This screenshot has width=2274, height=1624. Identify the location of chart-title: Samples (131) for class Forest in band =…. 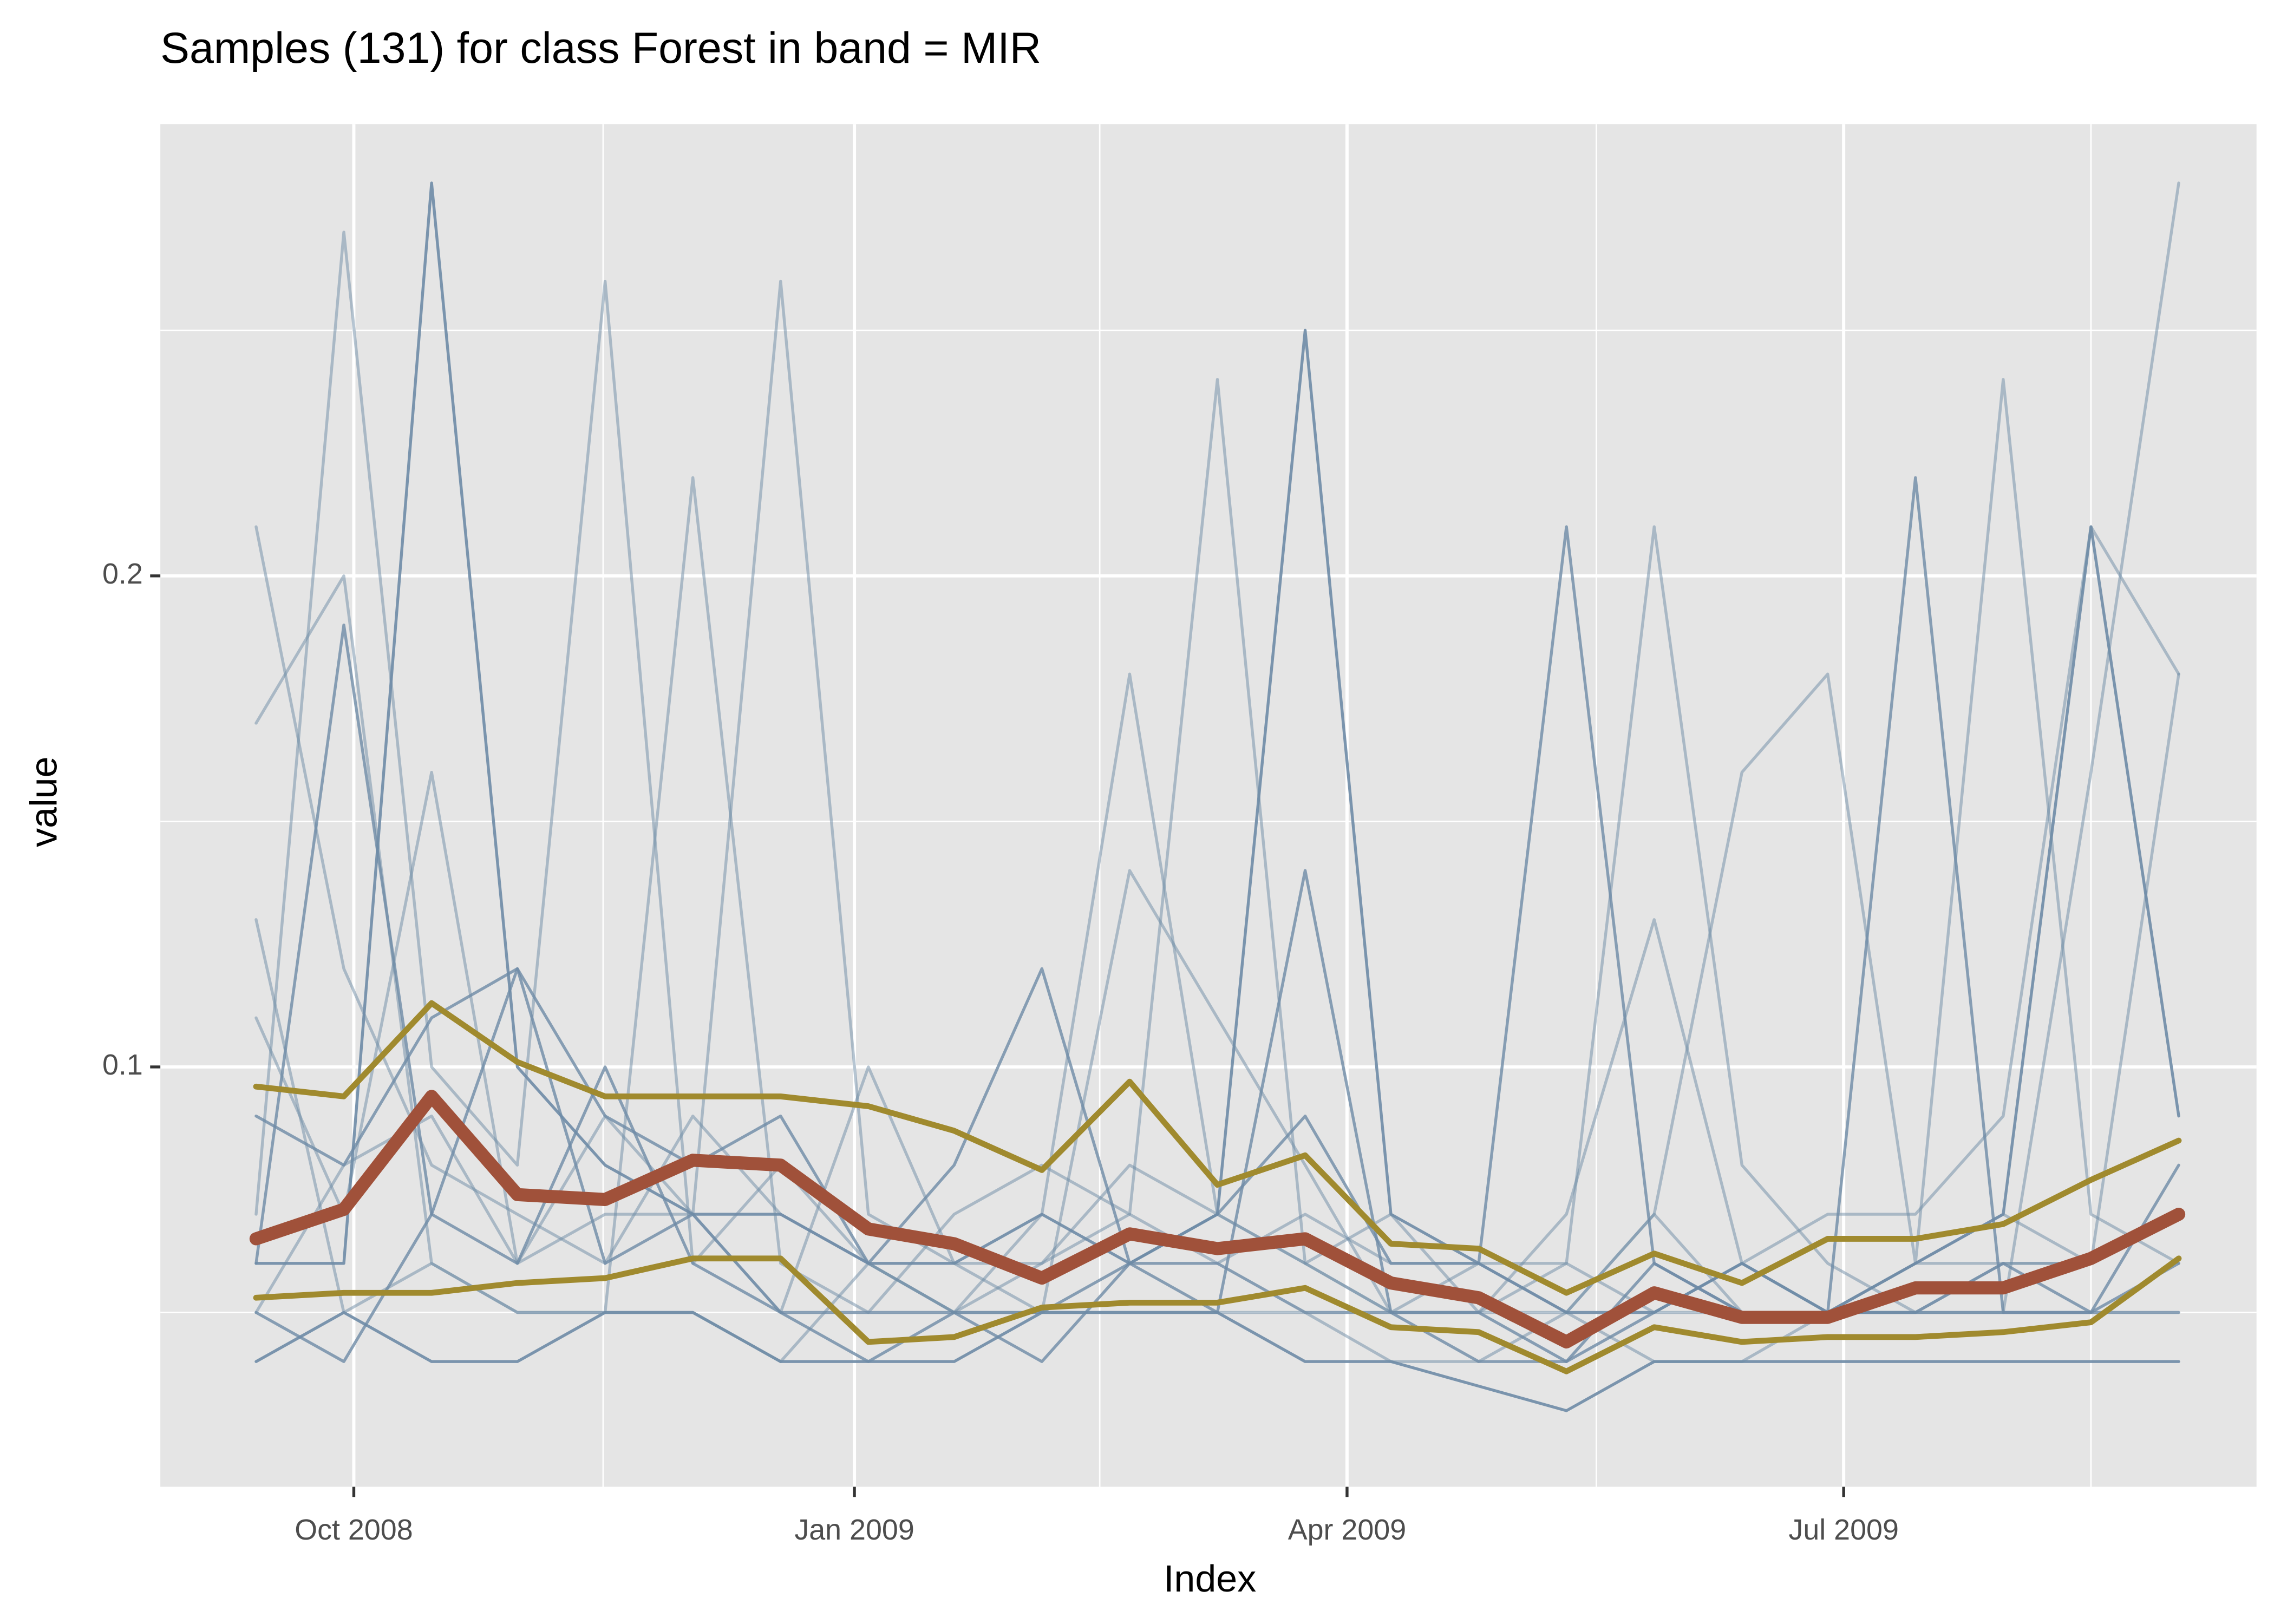
(601, 49).